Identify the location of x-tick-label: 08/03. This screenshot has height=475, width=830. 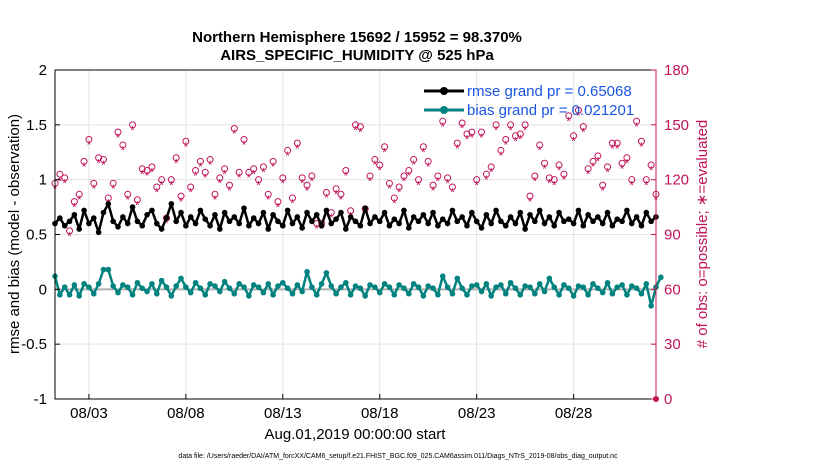
(89, 413).